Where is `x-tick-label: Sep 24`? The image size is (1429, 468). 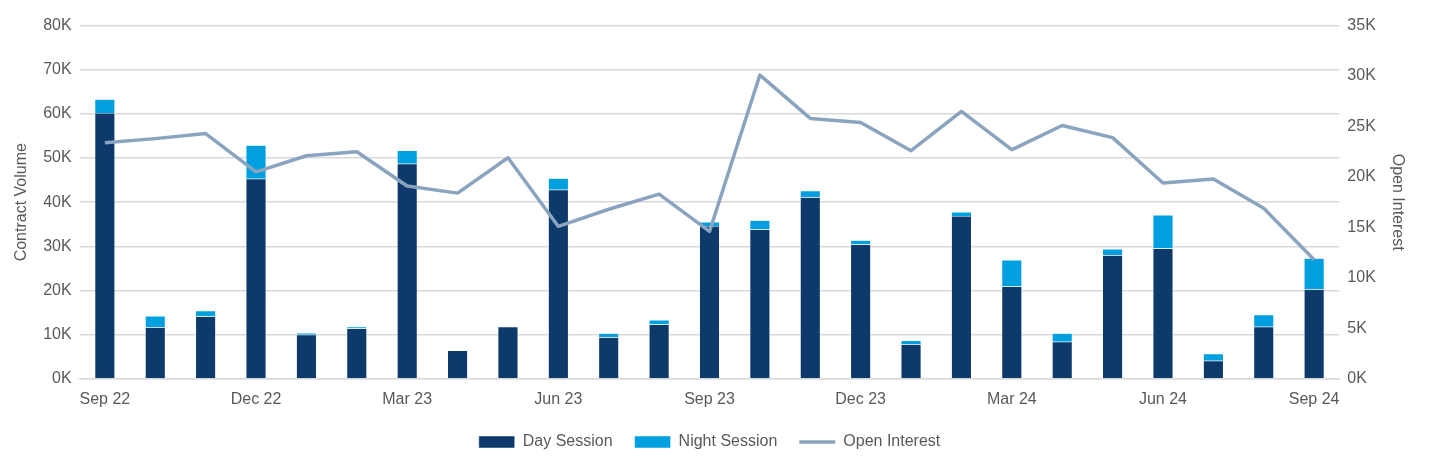 x-tick-label: Sep 24 is located at coordinates (1314, 398).